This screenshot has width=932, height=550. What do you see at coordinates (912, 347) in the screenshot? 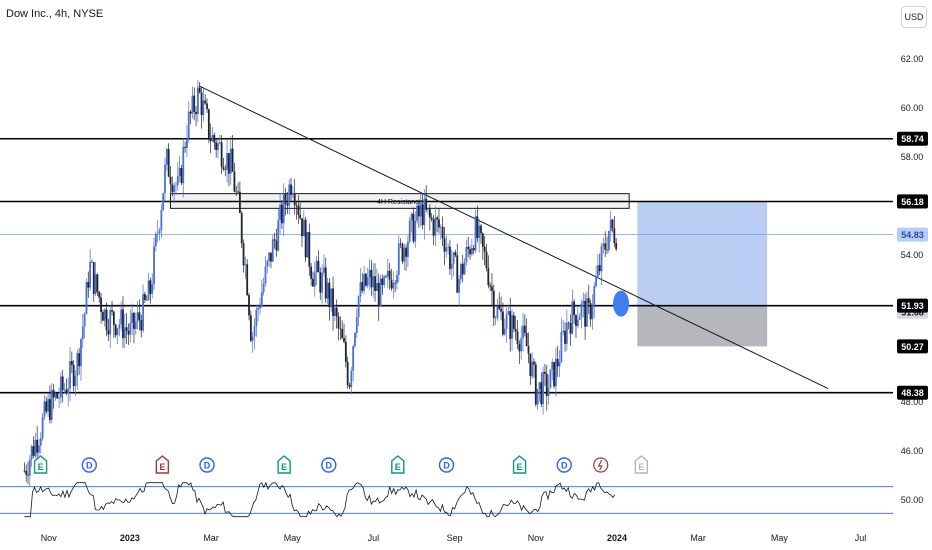
I see `price-tag: 50.27` at bounding box center [912, 347].